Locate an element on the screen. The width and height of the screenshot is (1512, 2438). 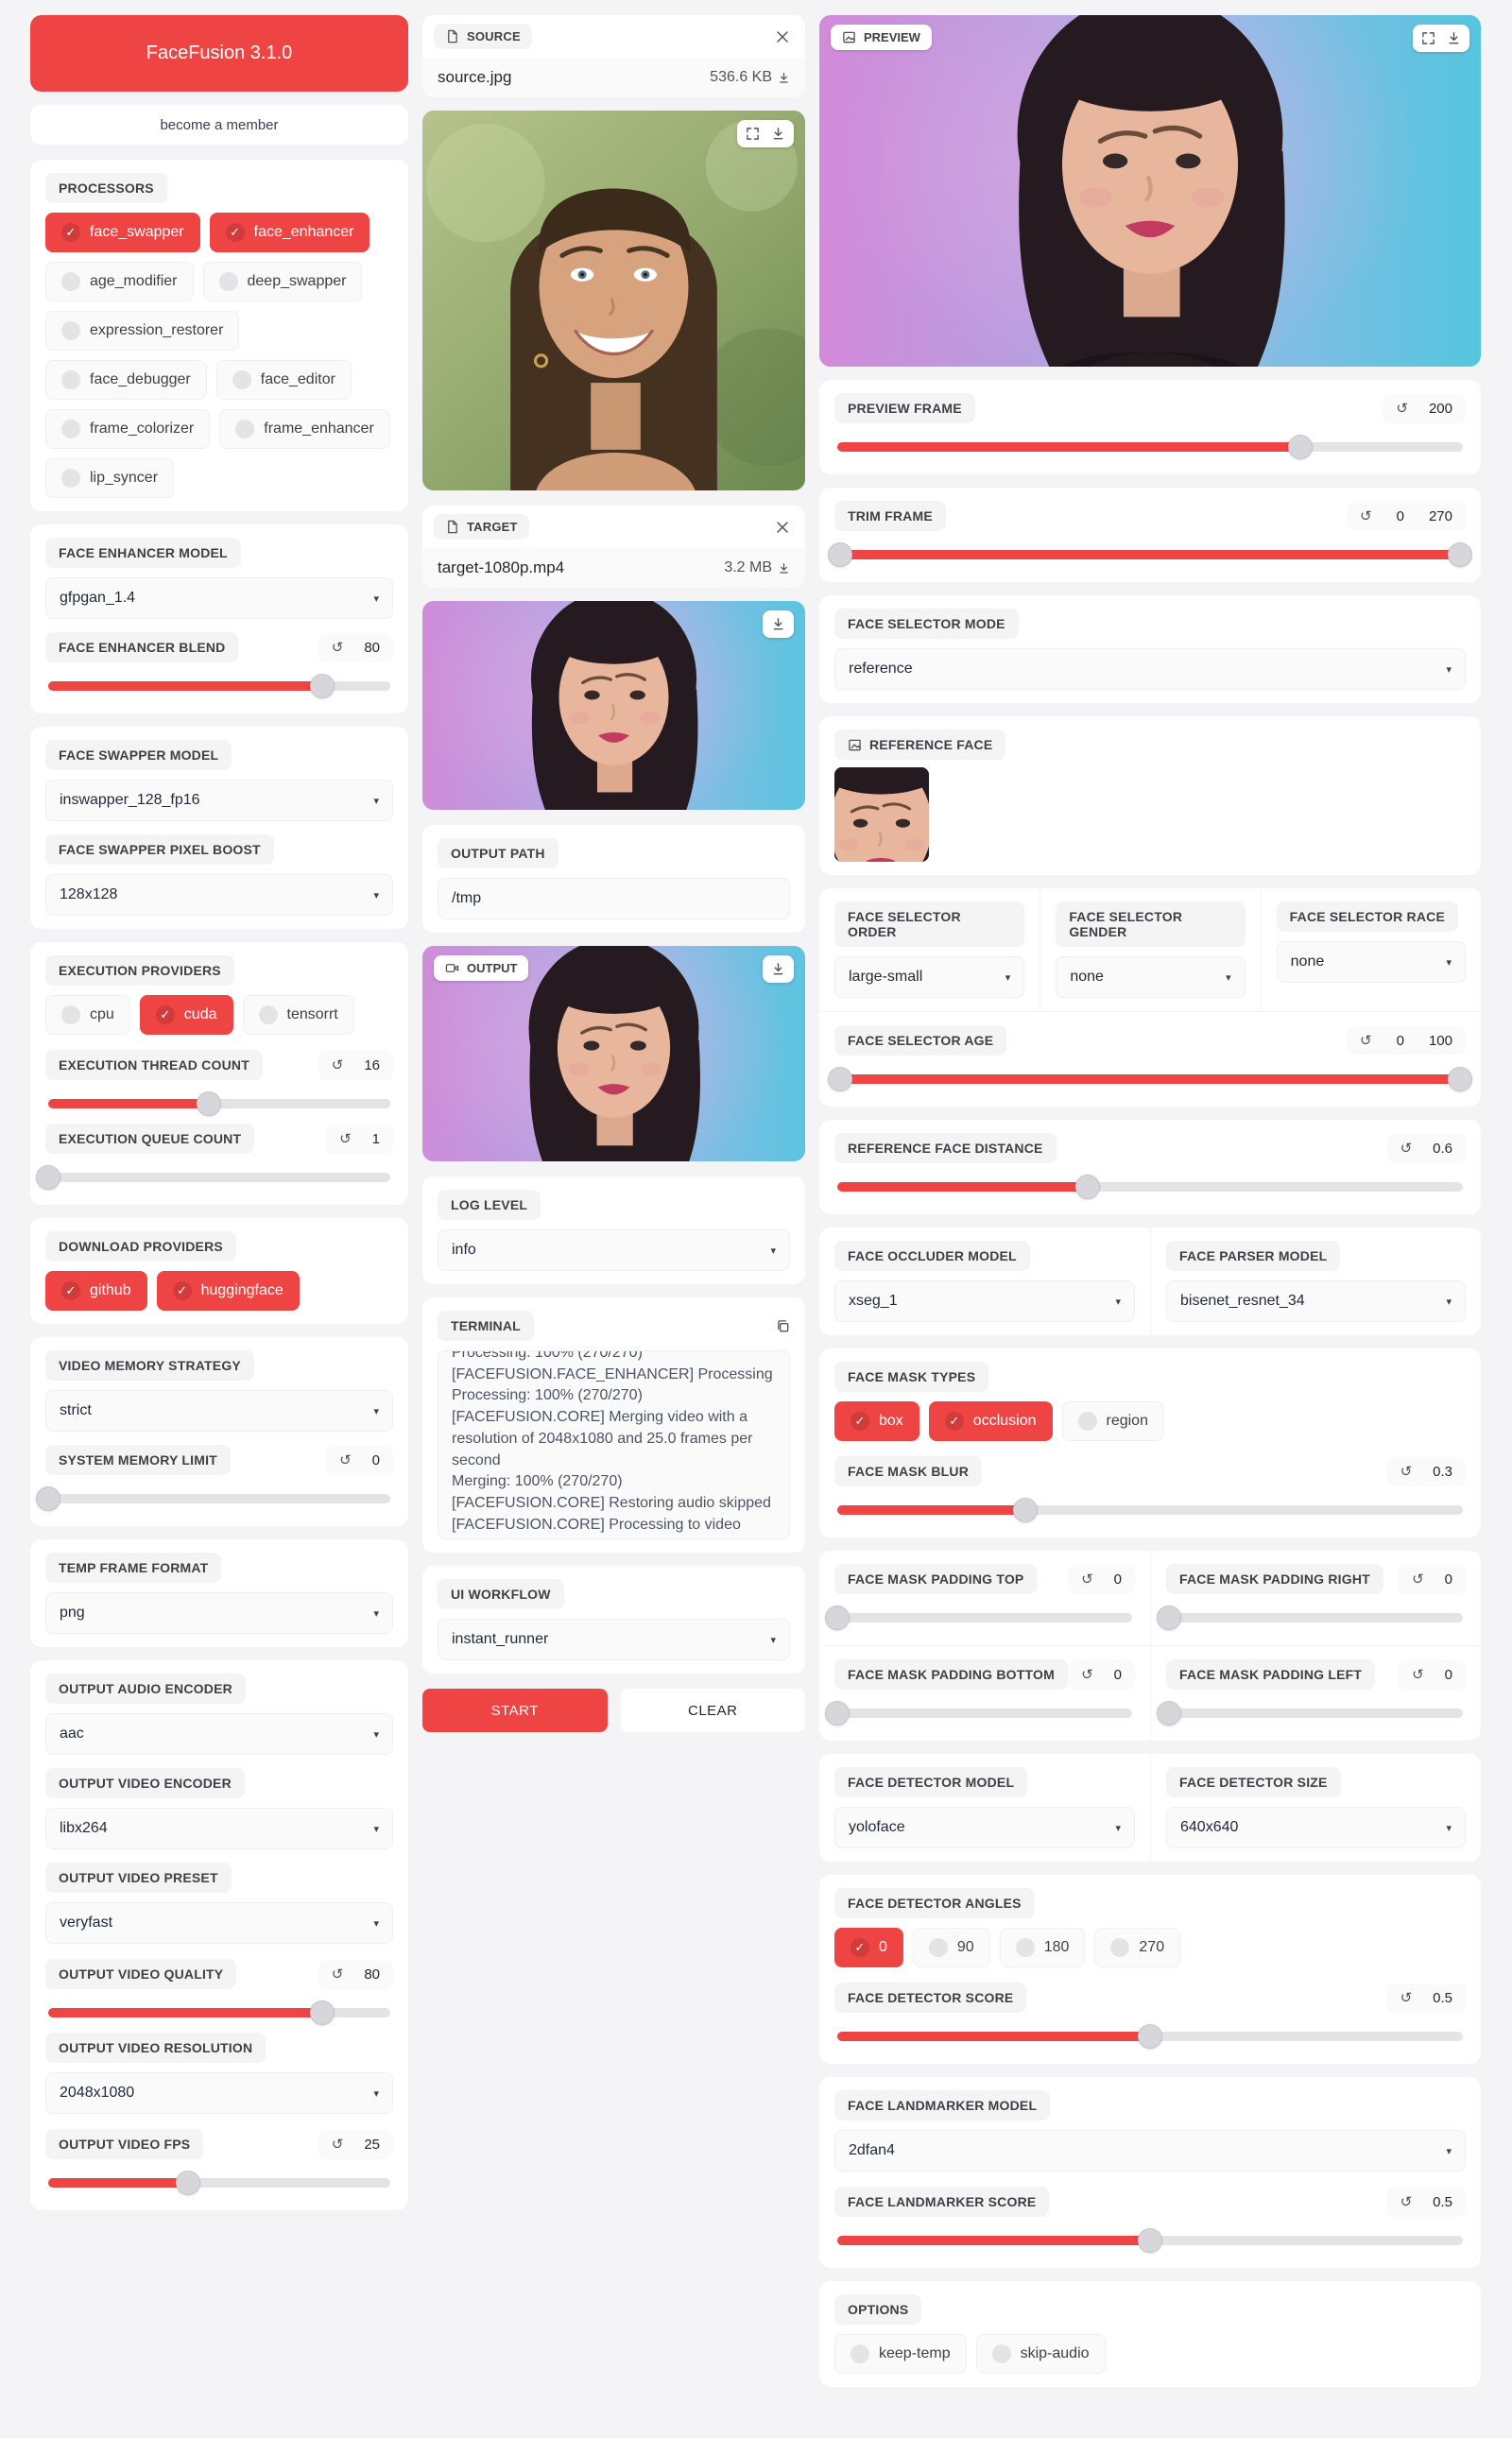
download-github: github is located at coordinates (96, 1291).